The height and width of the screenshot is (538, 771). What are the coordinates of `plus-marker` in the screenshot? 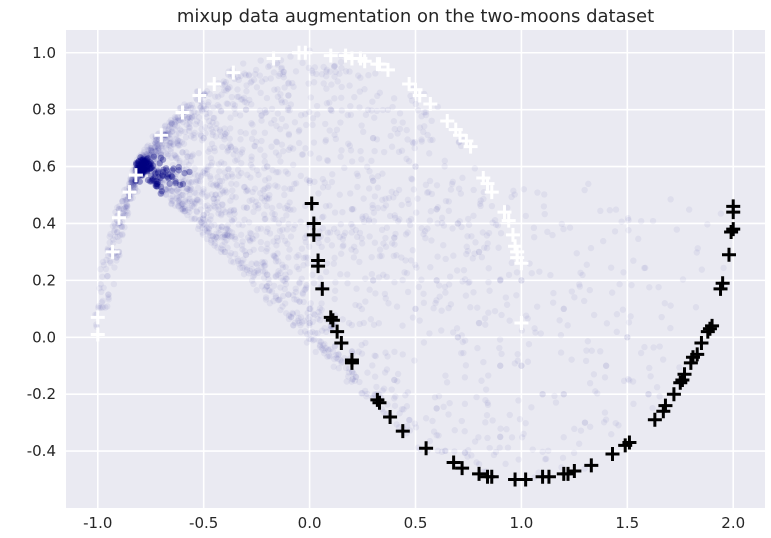 It's located at (182, 112).